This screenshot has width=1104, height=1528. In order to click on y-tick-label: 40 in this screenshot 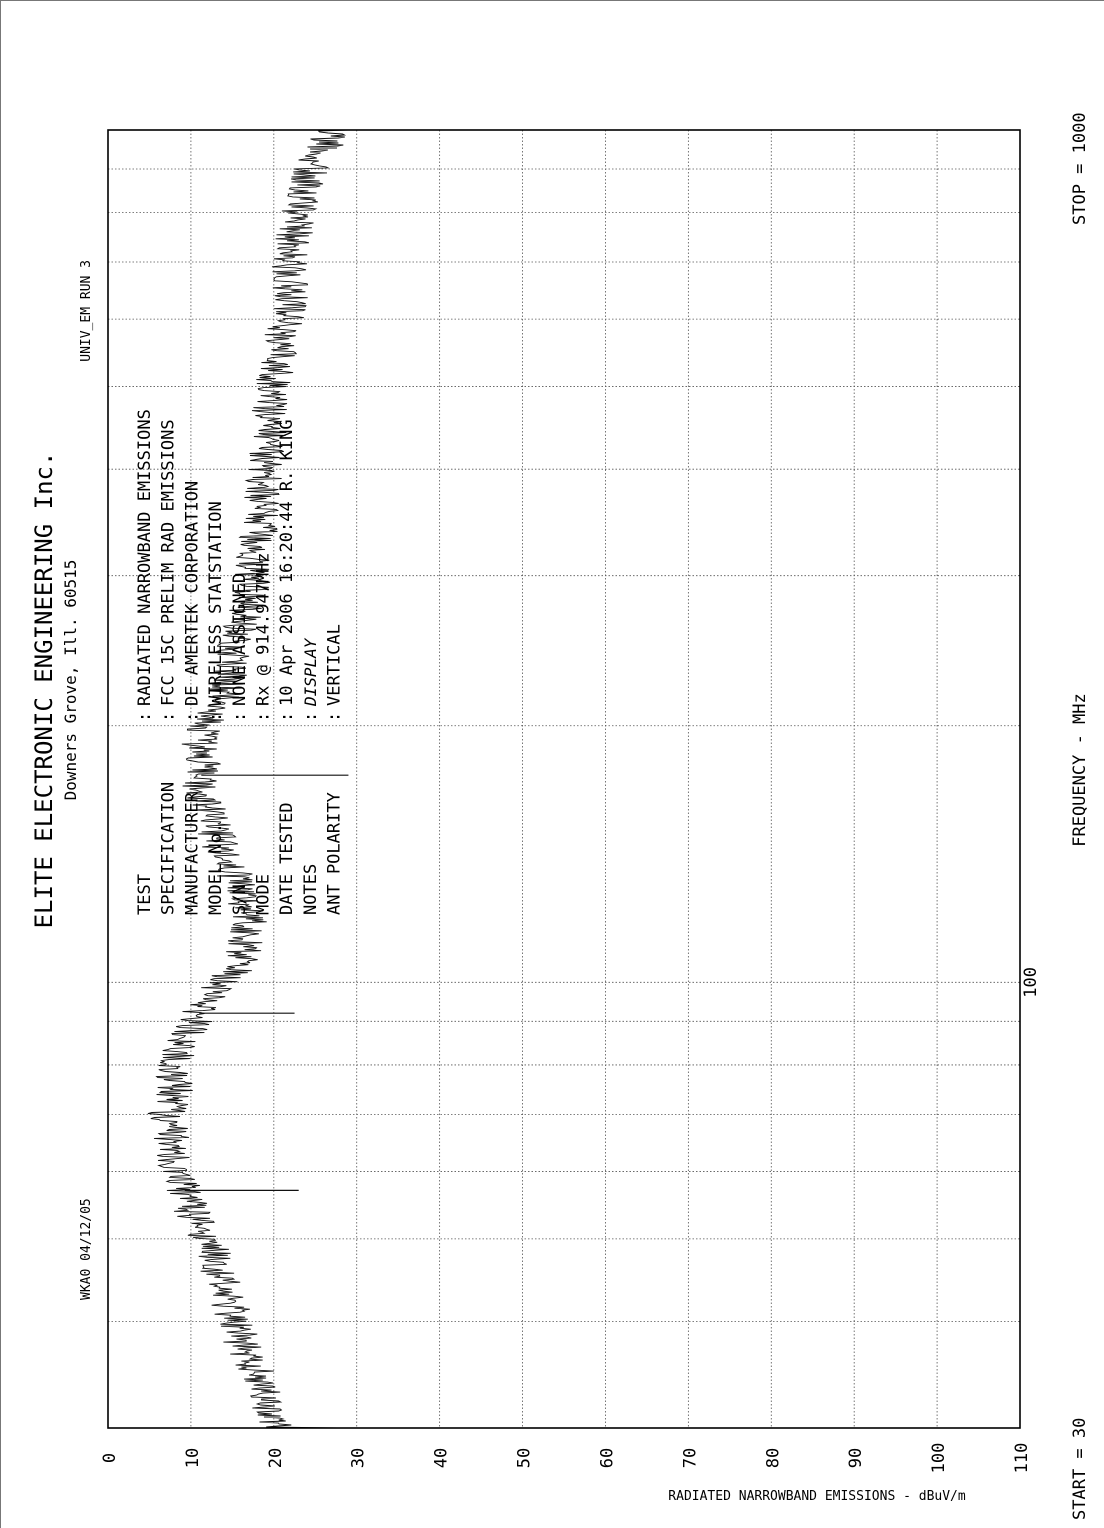, I will do `click(442, 1458)`.